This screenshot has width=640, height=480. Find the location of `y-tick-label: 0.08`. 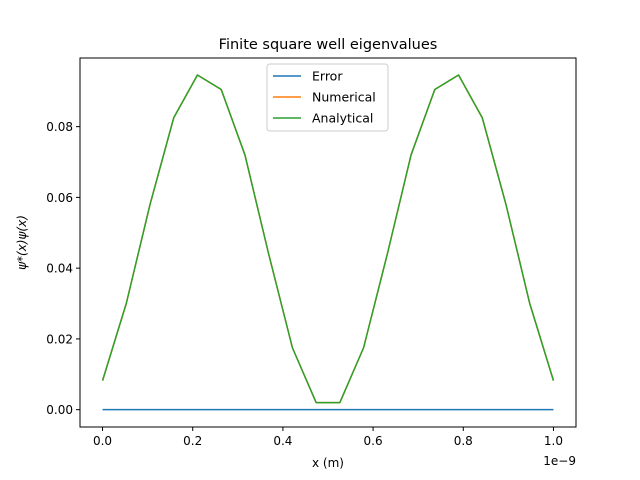

y-tick-label: 0.08 is located at coordinates (59, 127).